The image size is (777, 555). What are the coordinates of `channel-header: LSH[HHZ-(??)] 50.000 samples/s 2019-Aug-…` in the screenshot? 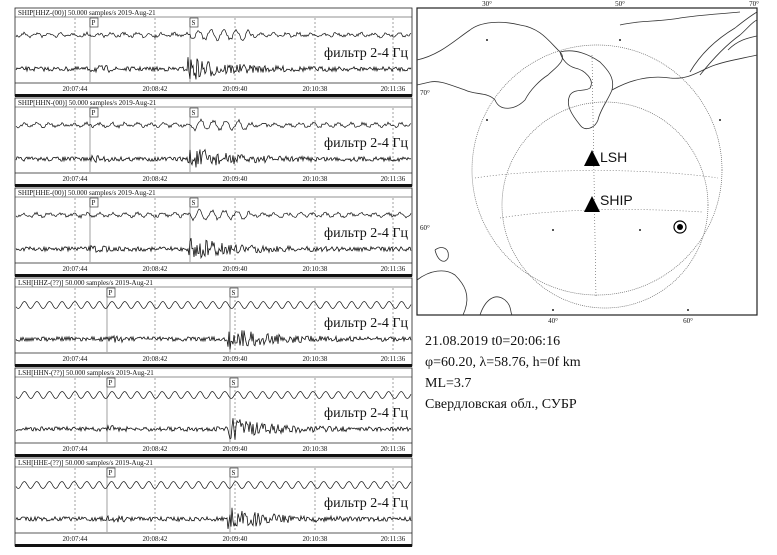 It's located at (85, 283).